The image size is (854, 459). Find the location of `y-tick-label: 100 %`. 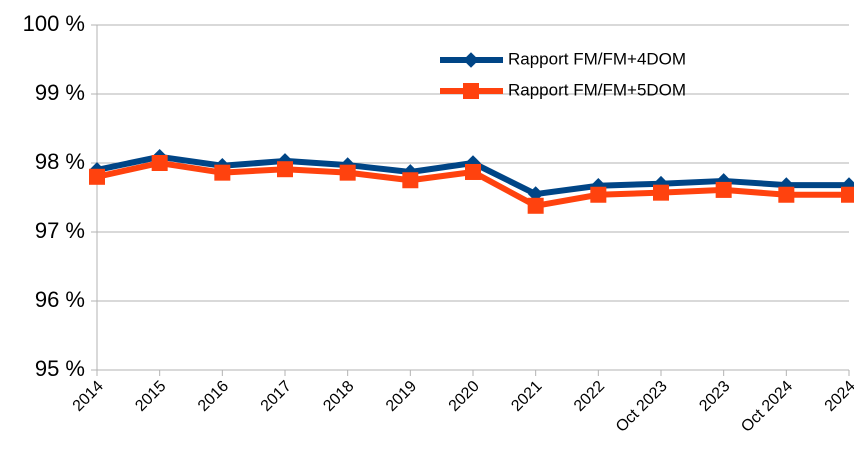

y-tick-label: 100 % is located at coordinates (54, 23).